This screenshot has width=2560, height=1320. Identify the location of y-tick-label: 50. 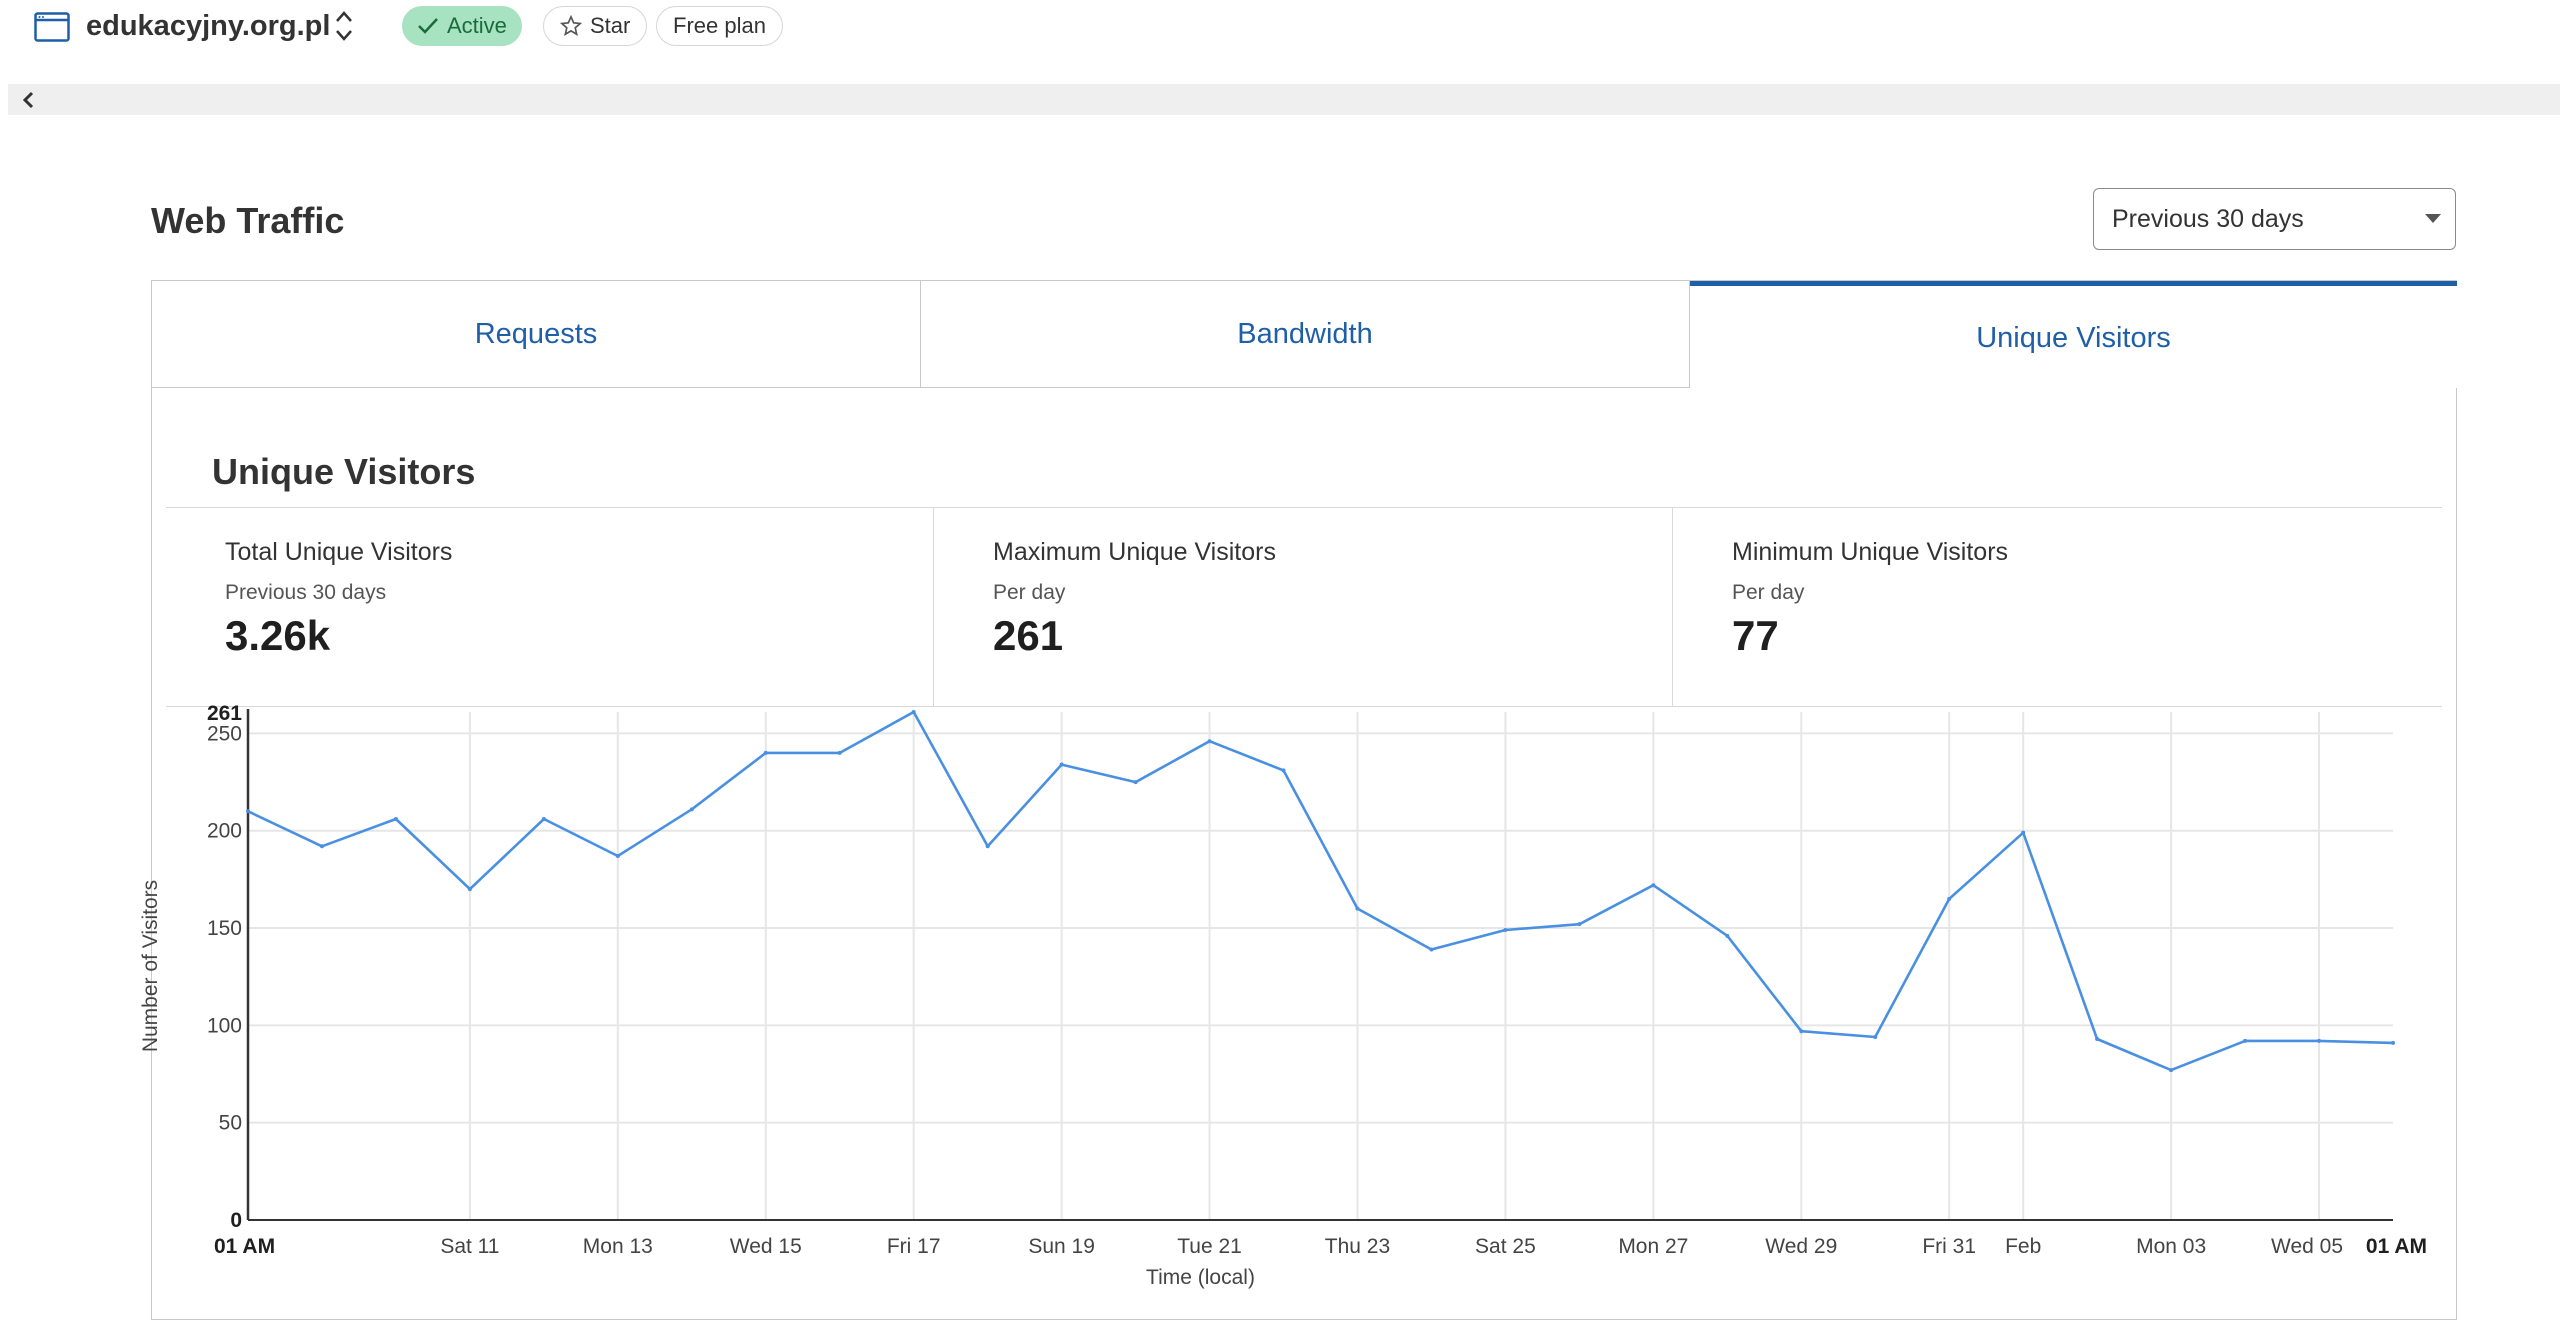
(230, 1123).